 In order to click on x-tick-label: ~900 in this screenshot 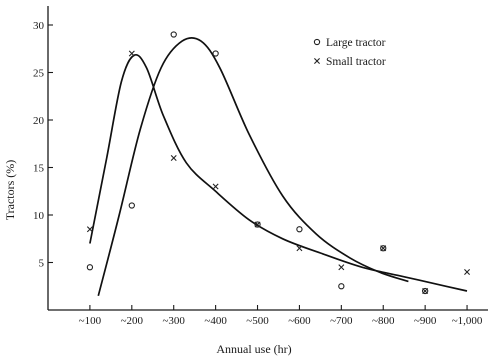, I will do `click(425, 321)`.